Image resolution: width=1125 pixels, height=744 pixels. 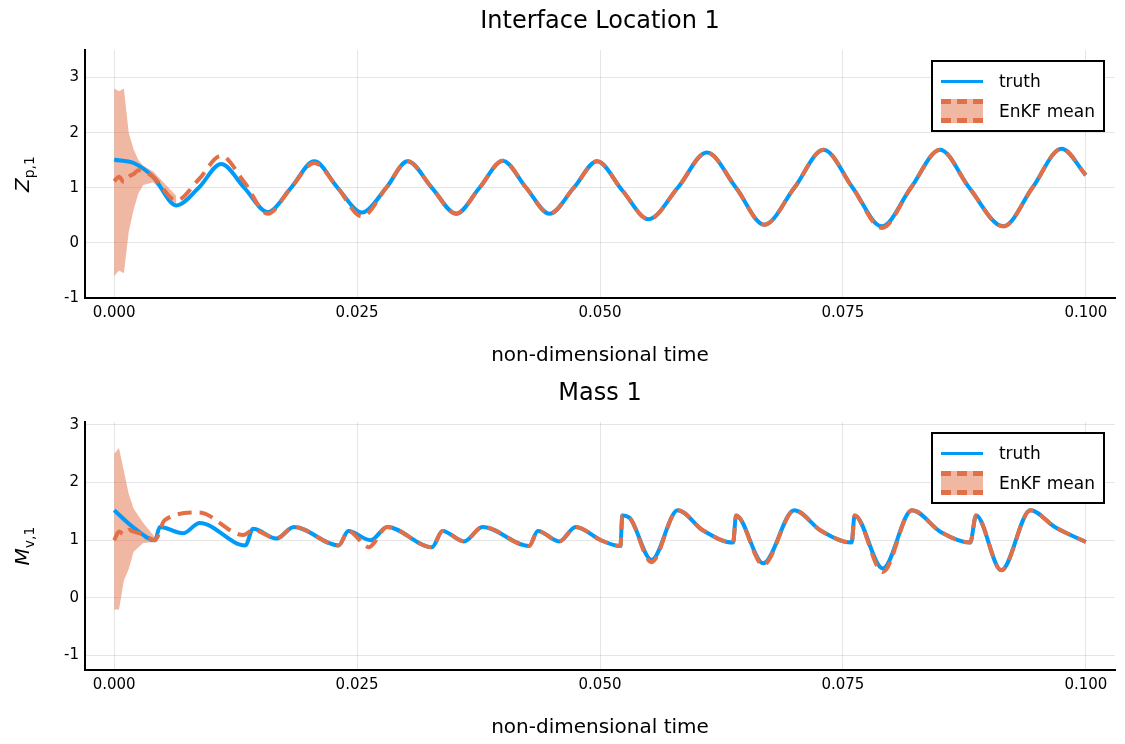 What do you see at coordinates (600, 20) in the screenshot?
I see `chart-title: Interface Location 1` at bounding box center [600, 20].